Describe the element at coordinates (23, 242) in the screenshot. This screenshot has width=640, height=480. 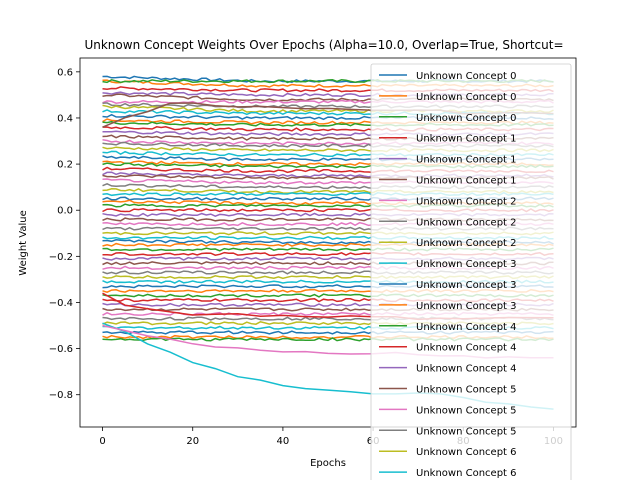
I see `y-axis-label: Weight Value` at that location.